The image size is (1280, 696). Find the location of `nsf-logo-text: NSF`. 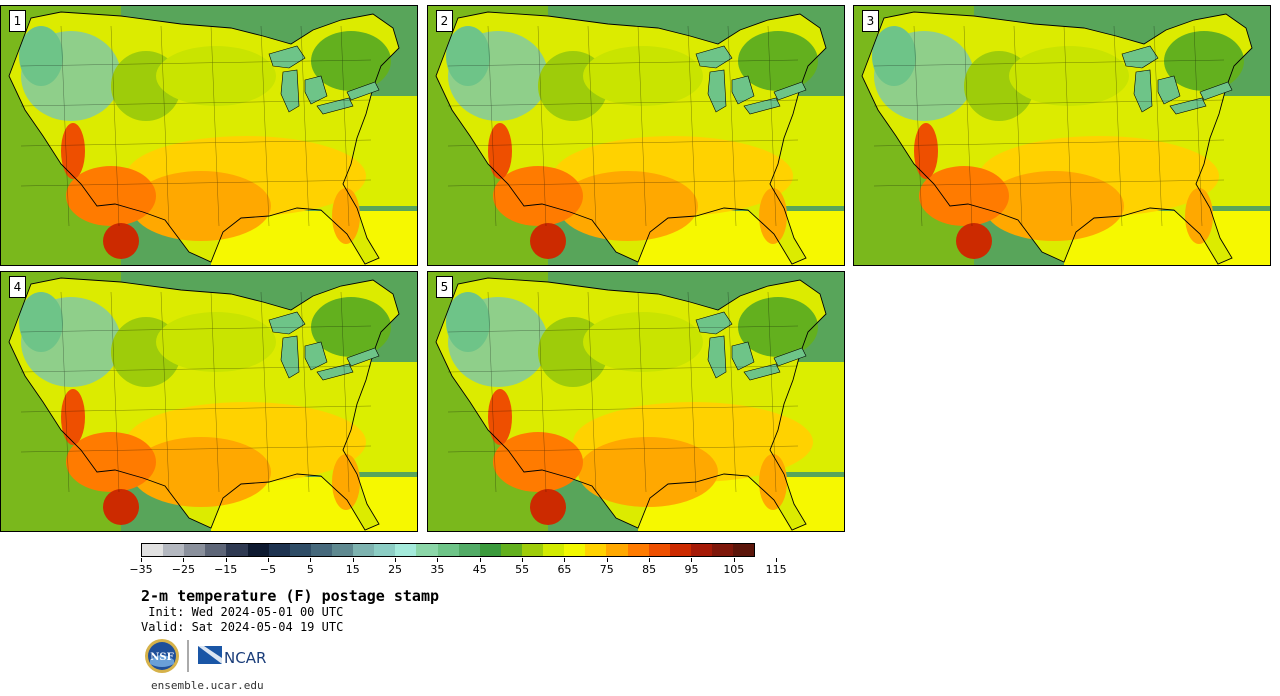

nsf-logo-text: NSF is located at coordinates (161, 657).